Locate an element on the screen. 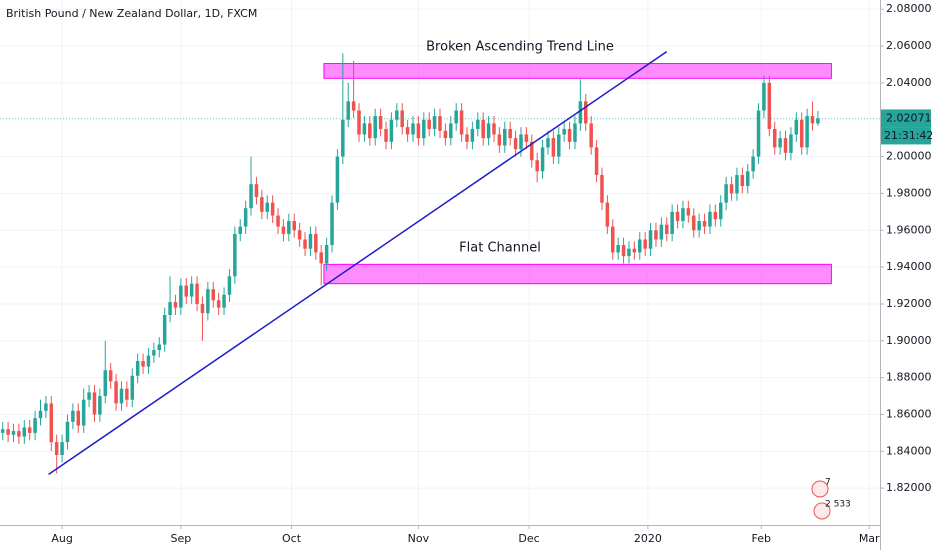 Image resolution: width=932 pixels, height=550 pixels. x-tick-label: Nov is located at coordinates (419, 538).